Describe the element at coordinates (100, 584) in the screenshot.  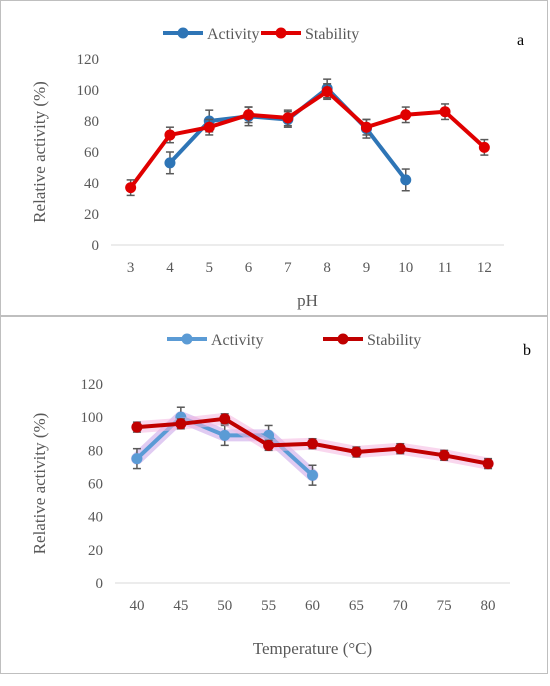
I see `chart-b-y-tick-label: 0` at that location.